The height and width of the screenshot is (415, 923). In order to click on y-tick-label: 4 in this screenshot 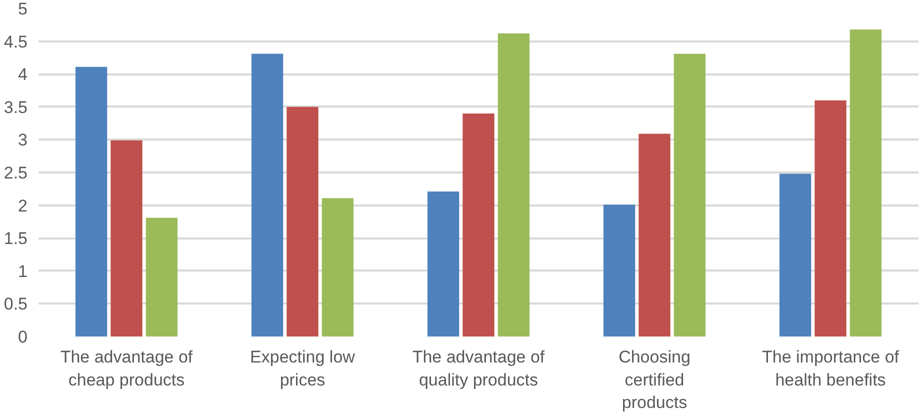, I will do `click(23, 74)`.